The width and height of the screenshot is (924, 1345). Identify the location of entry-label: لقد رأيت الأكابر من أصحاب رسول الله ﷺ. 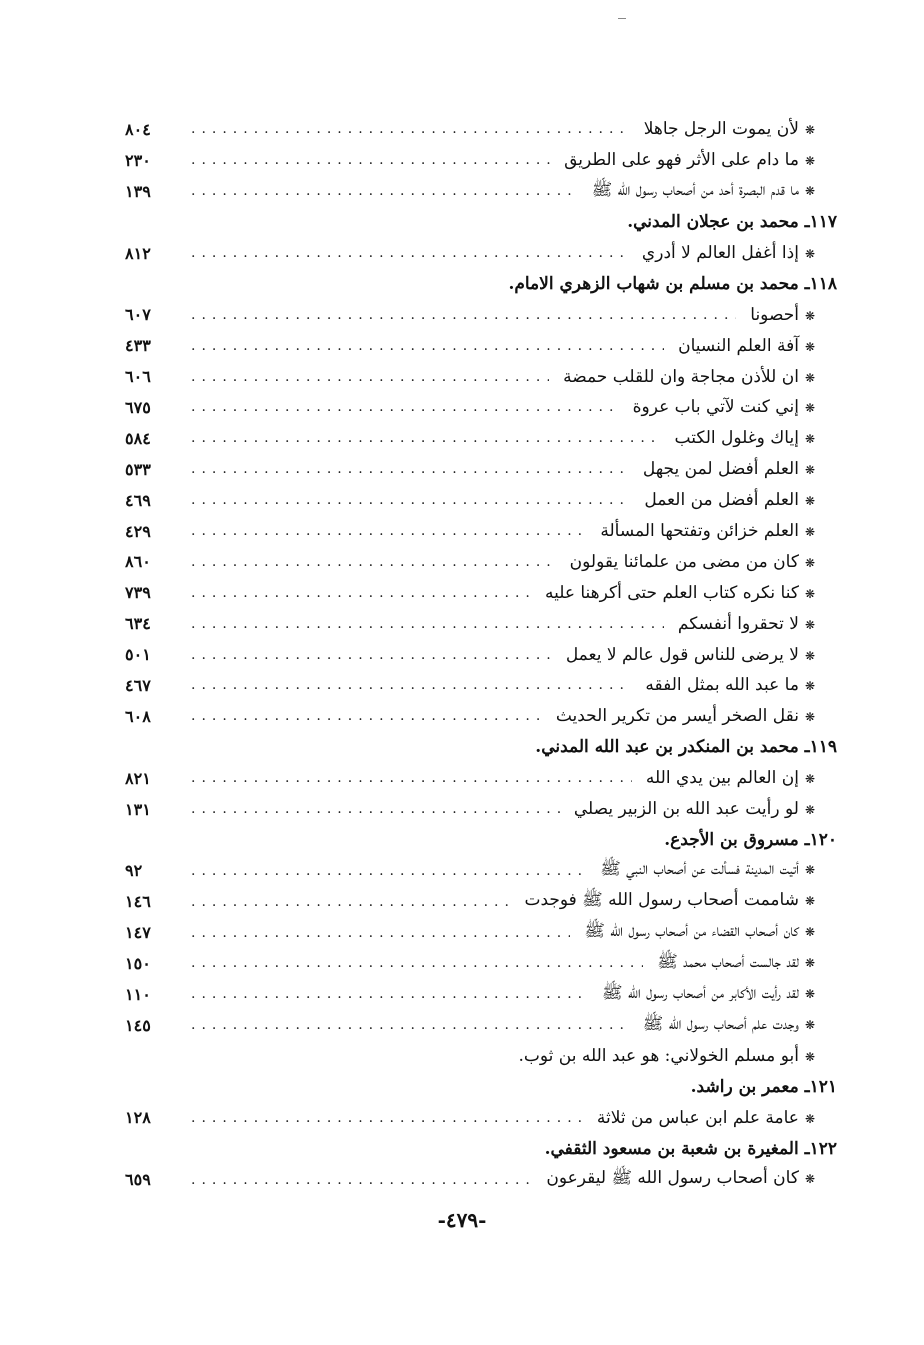
(700, 992).